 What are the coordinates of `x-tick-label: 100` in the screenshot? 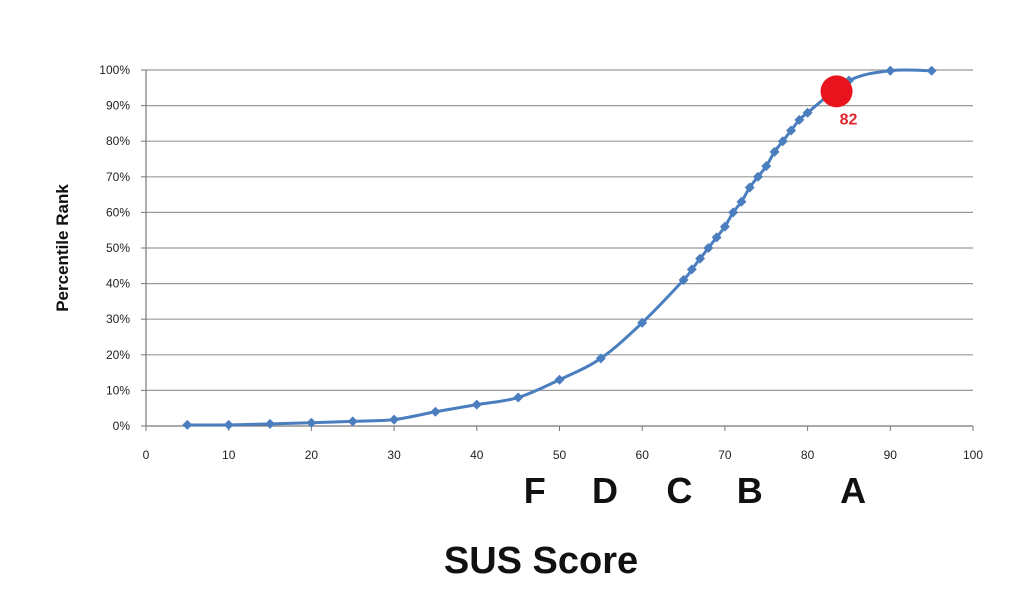 It's located at (973, 455).